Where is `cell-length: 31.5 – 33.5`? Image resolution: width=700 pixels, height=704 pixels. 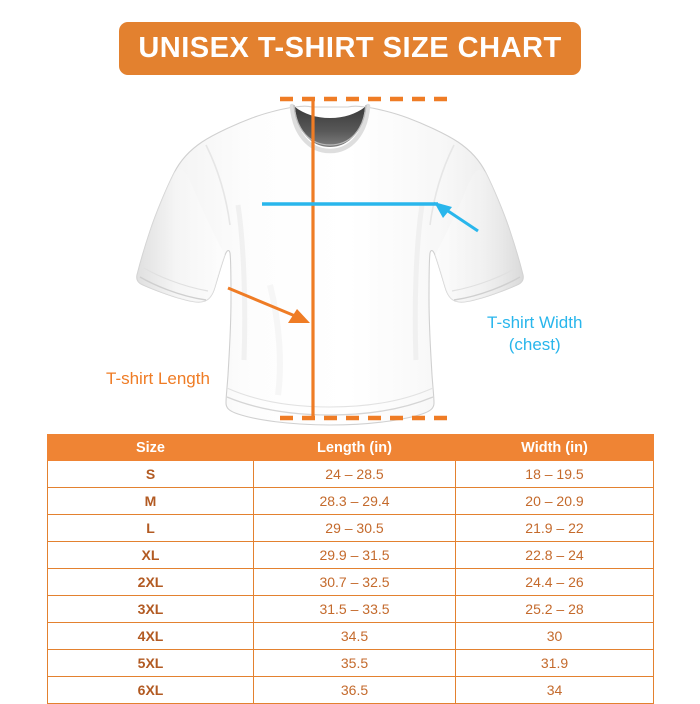 cell-length: 31.5 – 33.5 is located at coordinates (354, 609).